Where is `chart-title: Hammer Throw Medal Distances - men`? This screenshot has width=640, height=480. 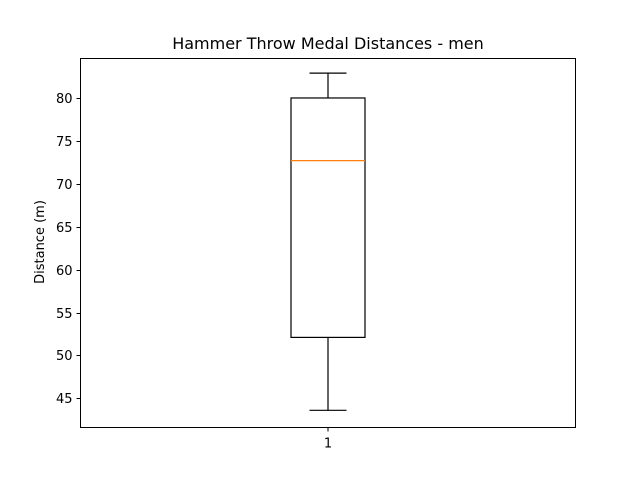
chart-title: Hammer Throw Medal Distances - men is located at coordinates (328, 43).